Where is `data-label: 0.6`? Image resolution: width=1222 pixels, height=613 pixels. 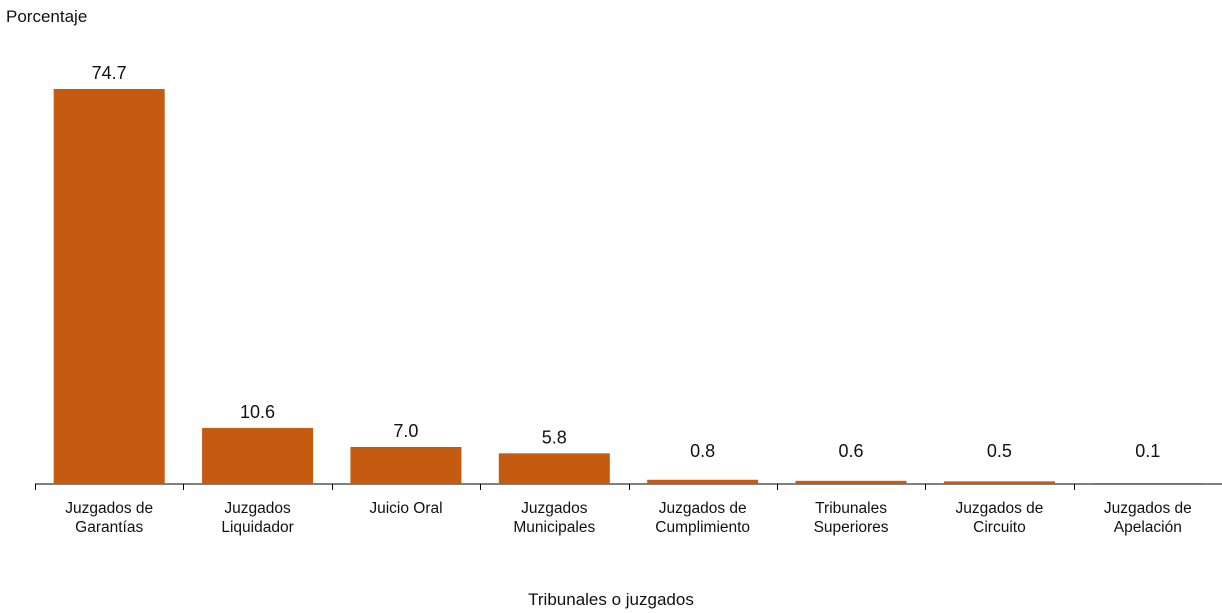
data-label: 0.6 is located at coordinates (851, 451).